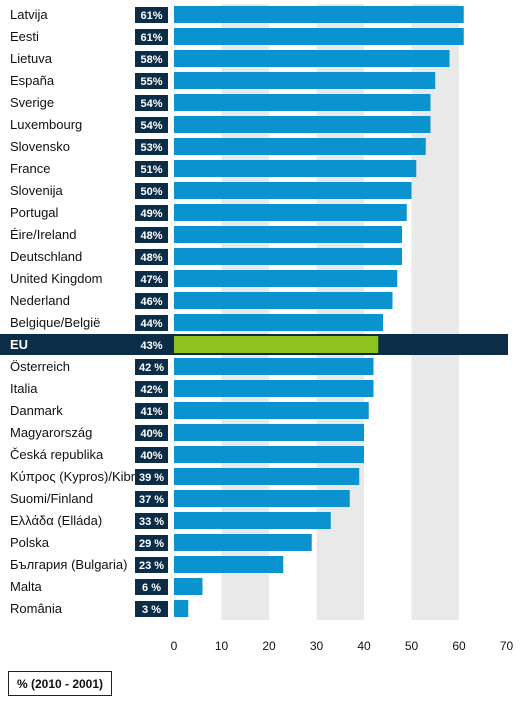 Image resolution: width=531 pixels, height=703 pixels. Describe the element at coordinates (36, 608) in the screenshot. I see `category-label: România` at that location.